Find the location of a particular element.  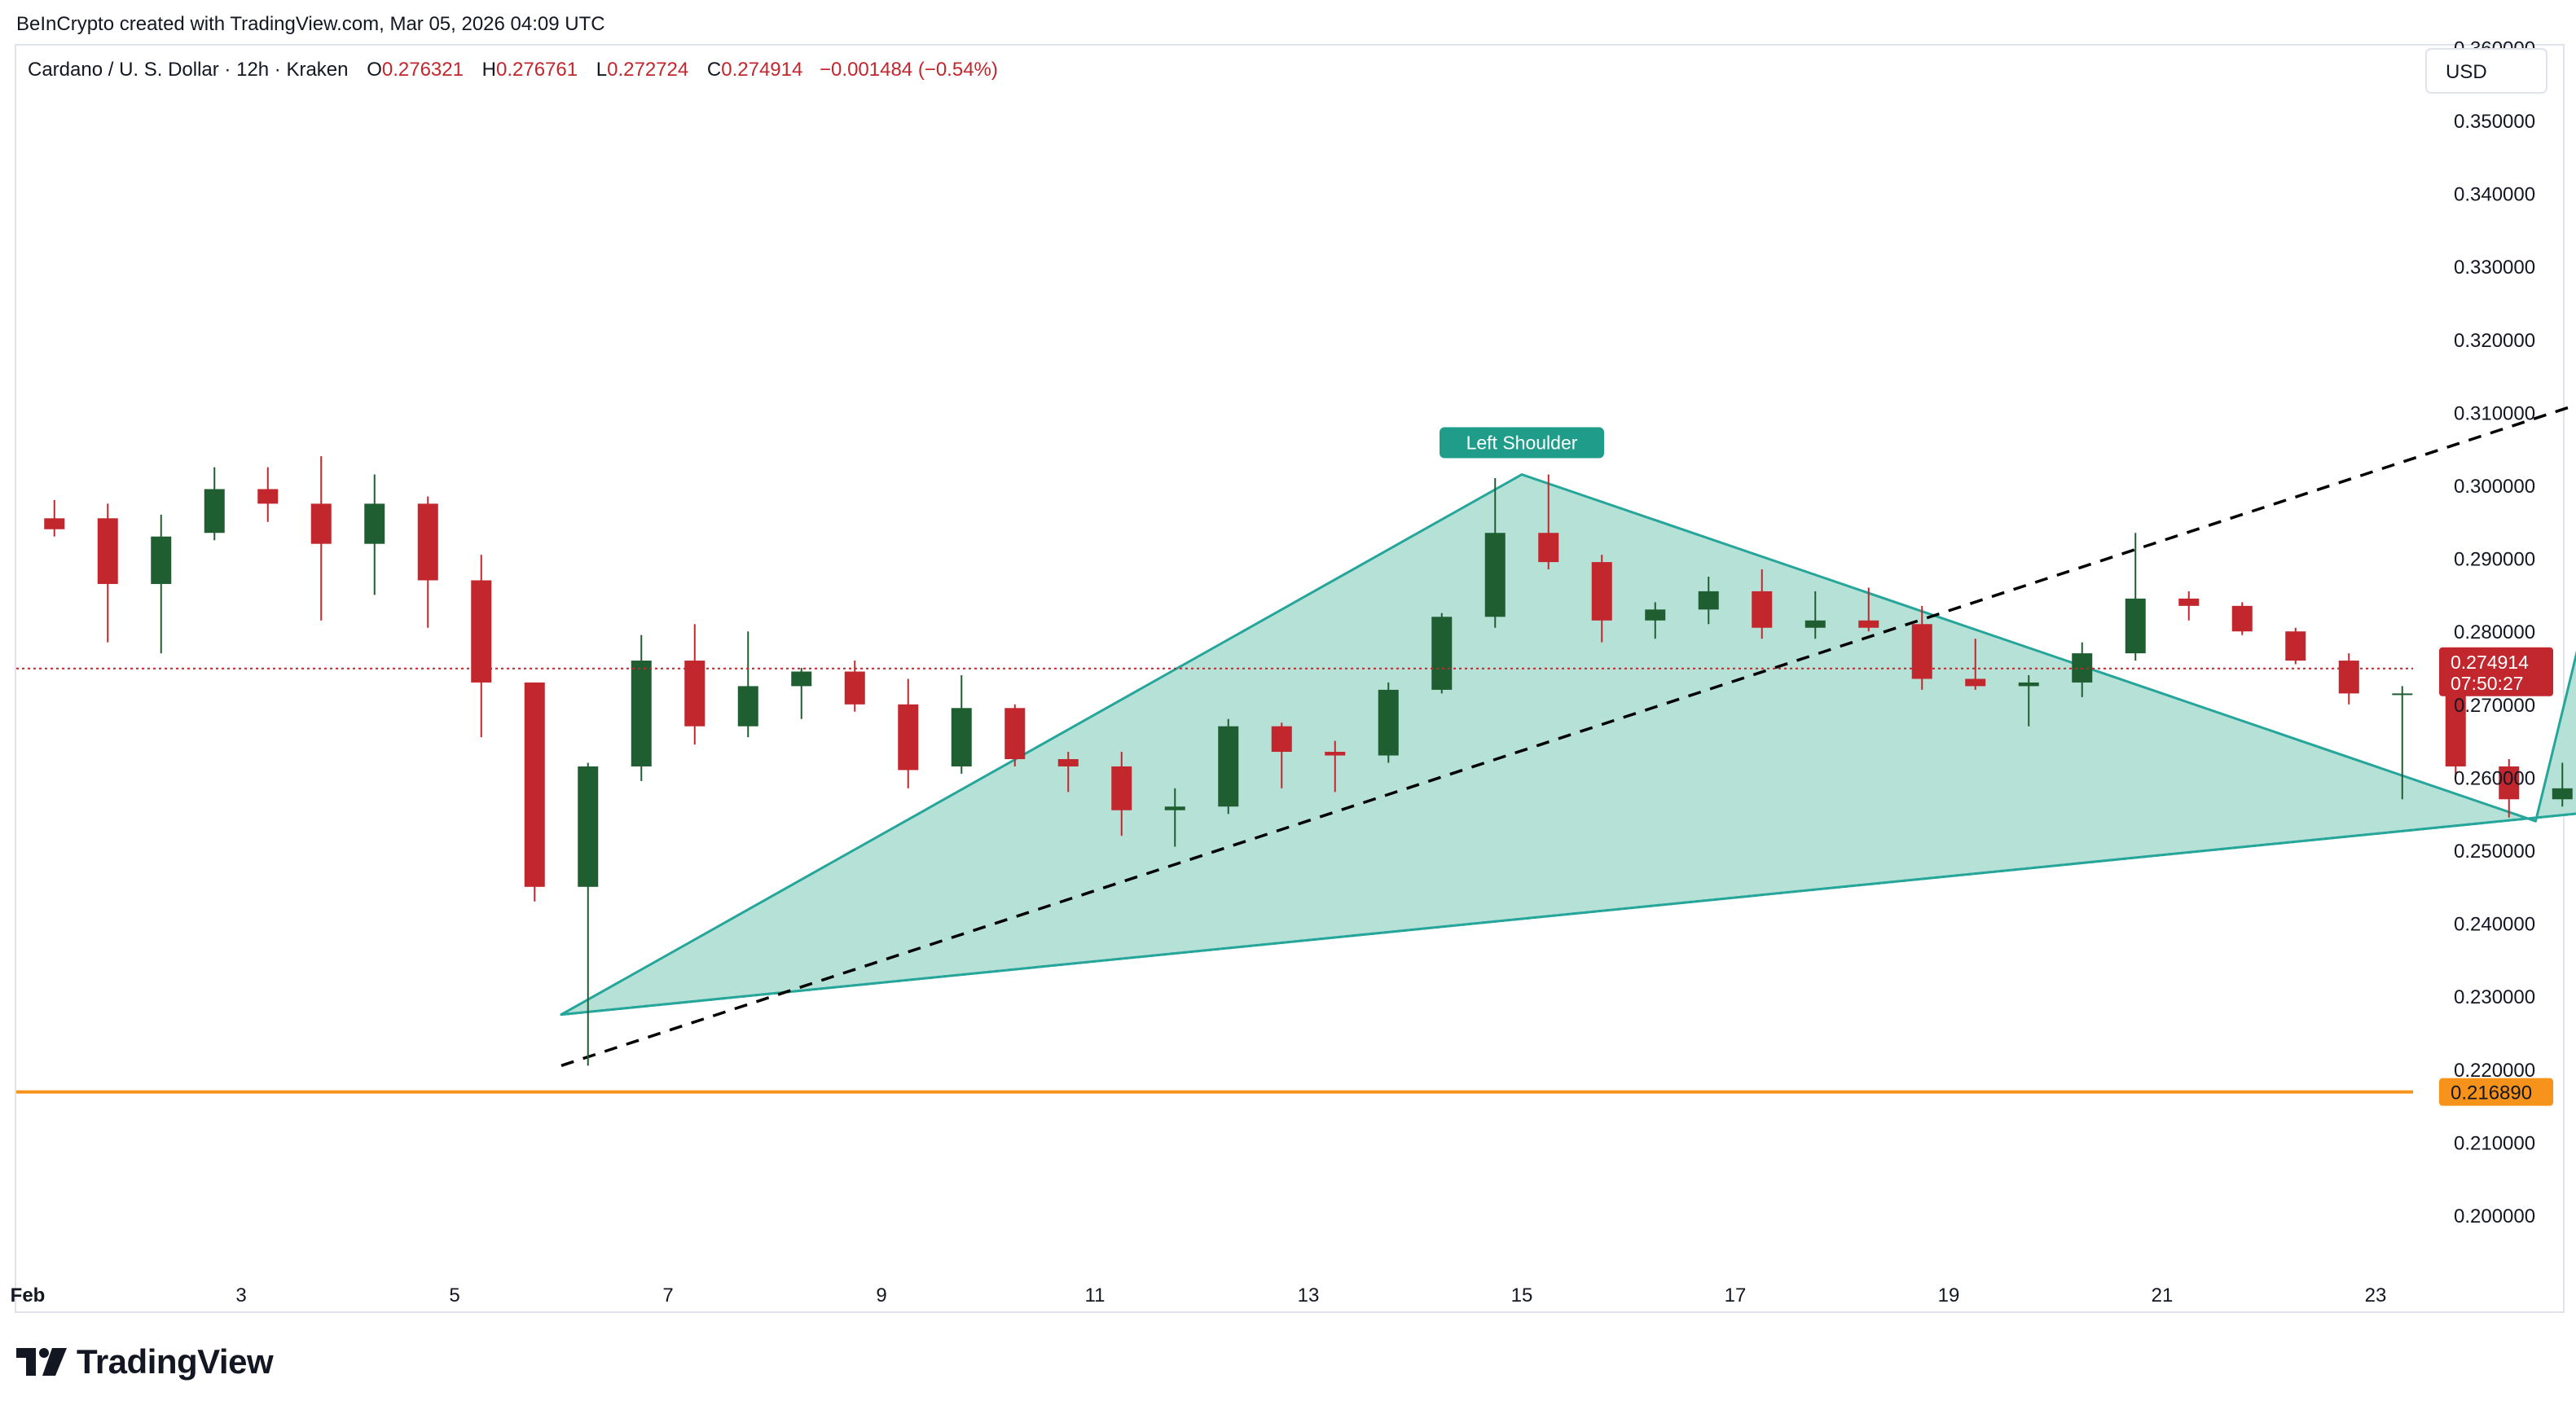

time-tick-label: Feb is located at coordinates (28, 1295).